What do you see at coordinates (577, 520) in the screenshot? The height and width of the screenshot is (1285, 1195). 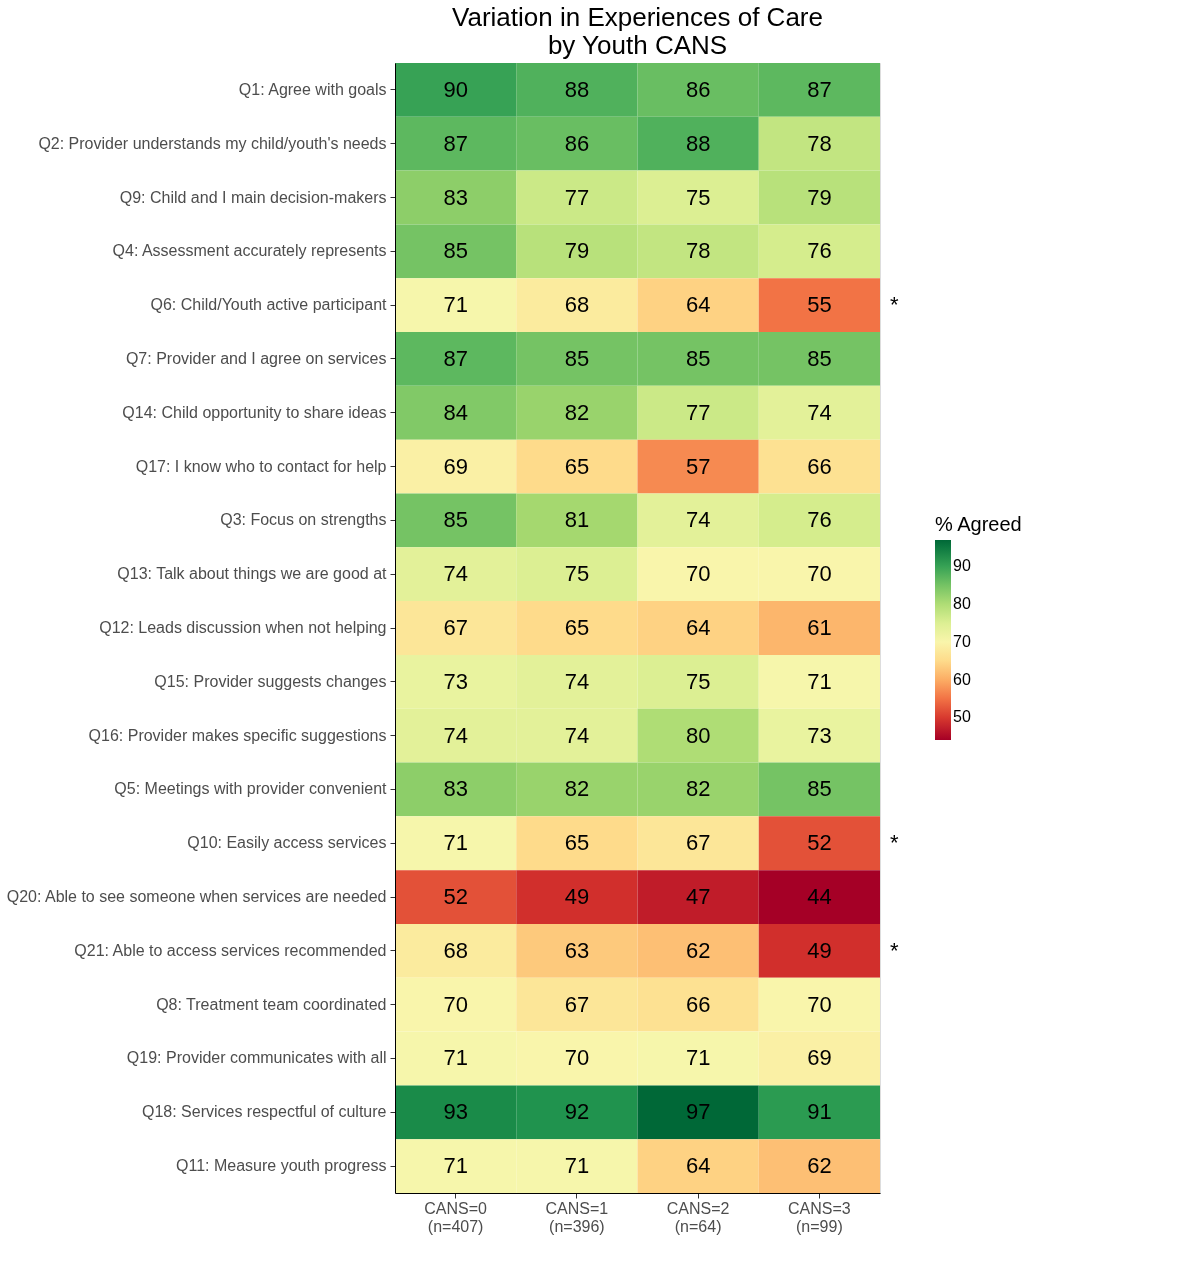 I see `data-label: 81` at bounding box center [577, 520].